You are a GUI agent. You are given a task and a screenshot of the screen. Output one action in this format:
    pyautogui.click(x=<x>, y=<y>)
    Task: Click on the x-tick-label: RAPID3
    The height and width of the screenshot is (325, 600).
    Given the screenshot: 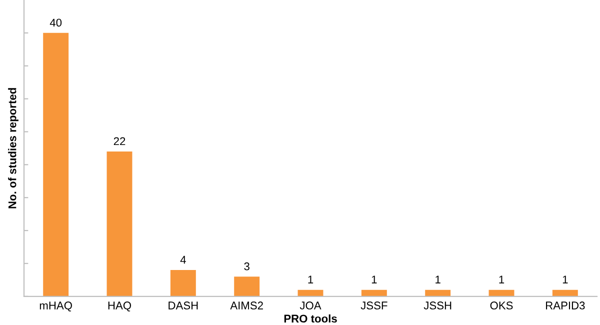 What is the action you would take?
    pyautogui.click(x=565, y=306)
    